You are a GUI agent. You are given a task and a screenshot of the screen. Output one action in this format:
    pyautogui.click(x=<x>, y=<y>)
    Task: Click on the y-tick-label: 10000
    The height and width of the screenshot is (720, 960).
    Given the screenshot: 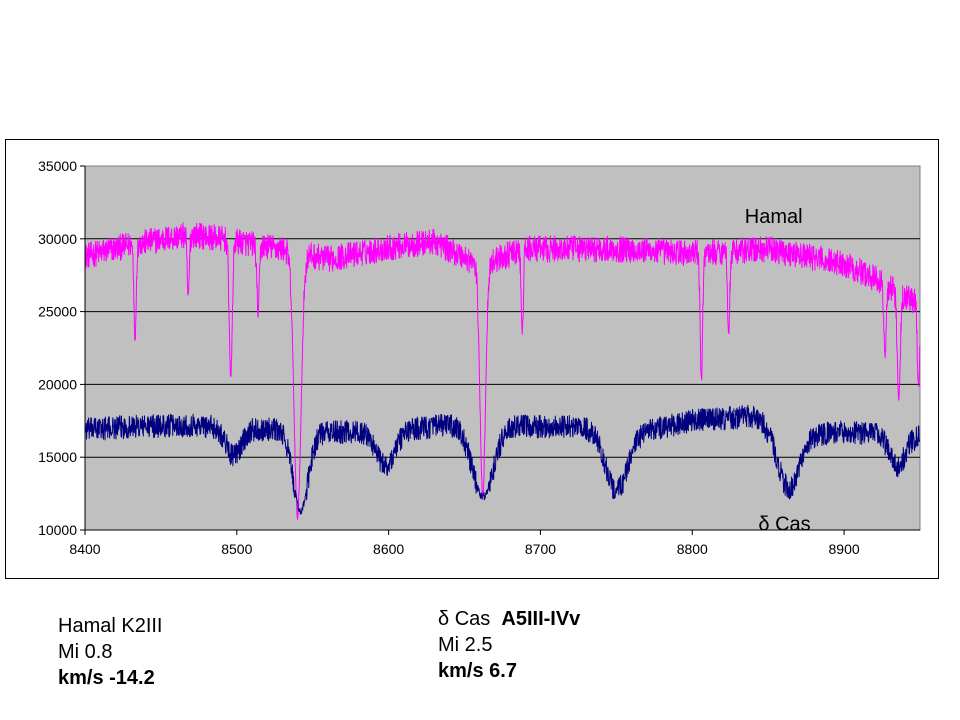 What is the action you would take?
    pyautogui.click(x=57, y=530)
    